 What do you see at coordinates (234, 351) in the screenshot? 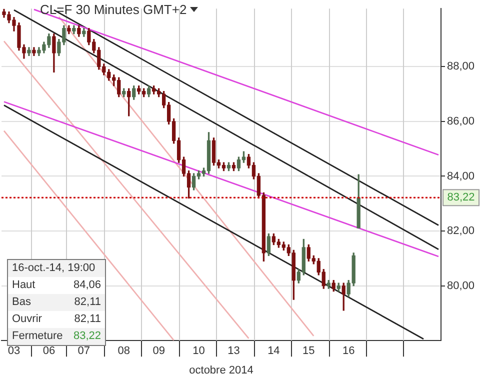
I see `x-tick-label: 13` at bounding box center [234, 351].